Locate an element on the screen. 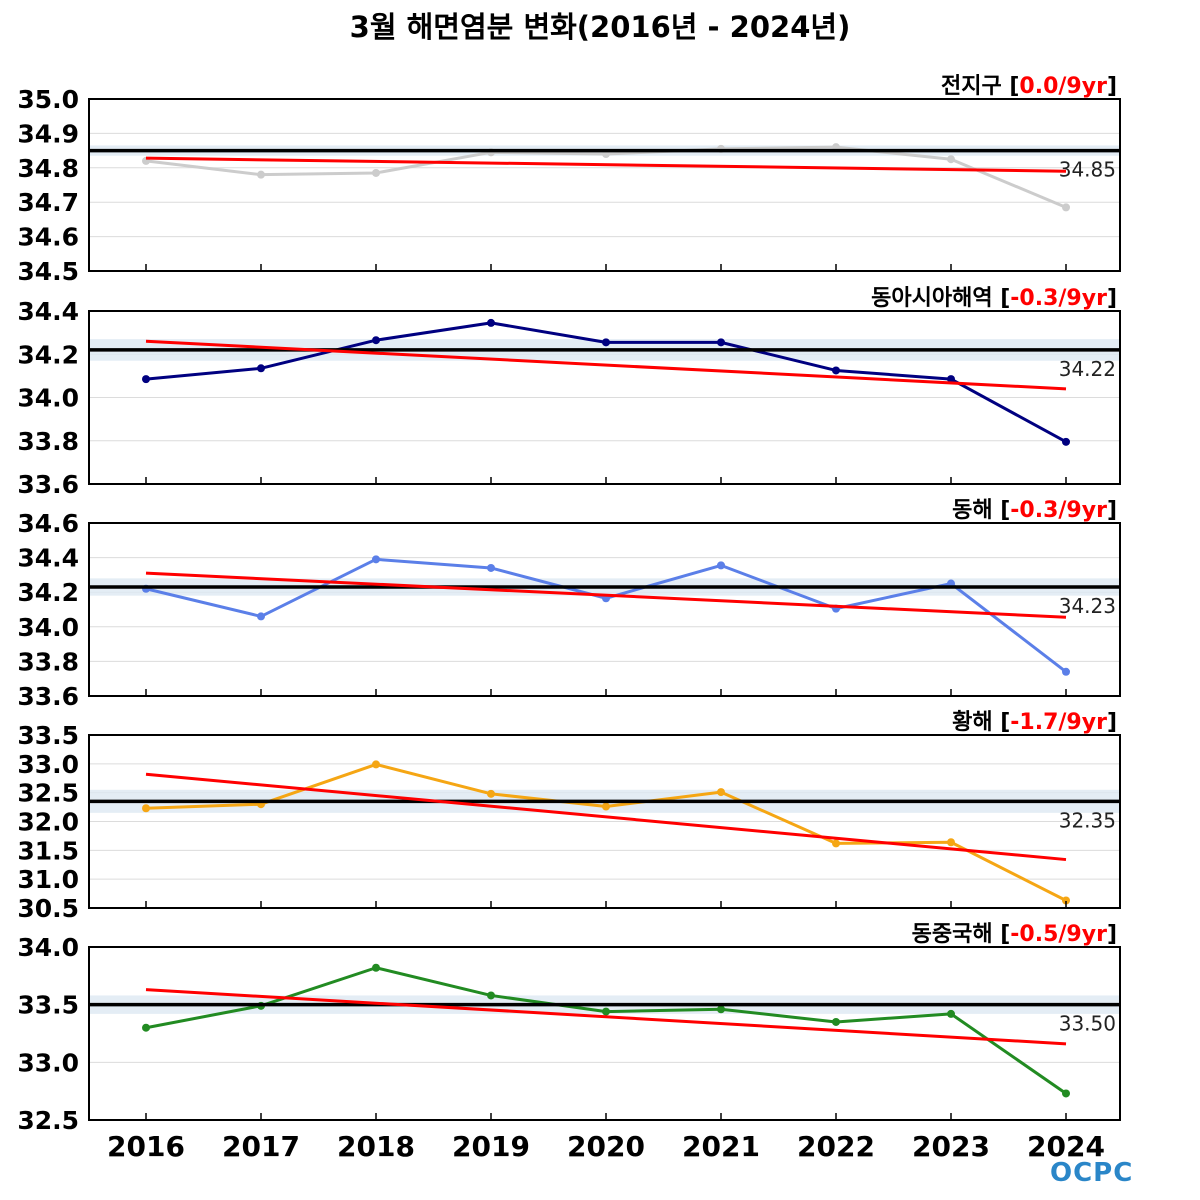 Image resolution: width=1200 pixels, height=1200 pixels. y-tick-label: 33.6 is located at coordinates (48, 696).